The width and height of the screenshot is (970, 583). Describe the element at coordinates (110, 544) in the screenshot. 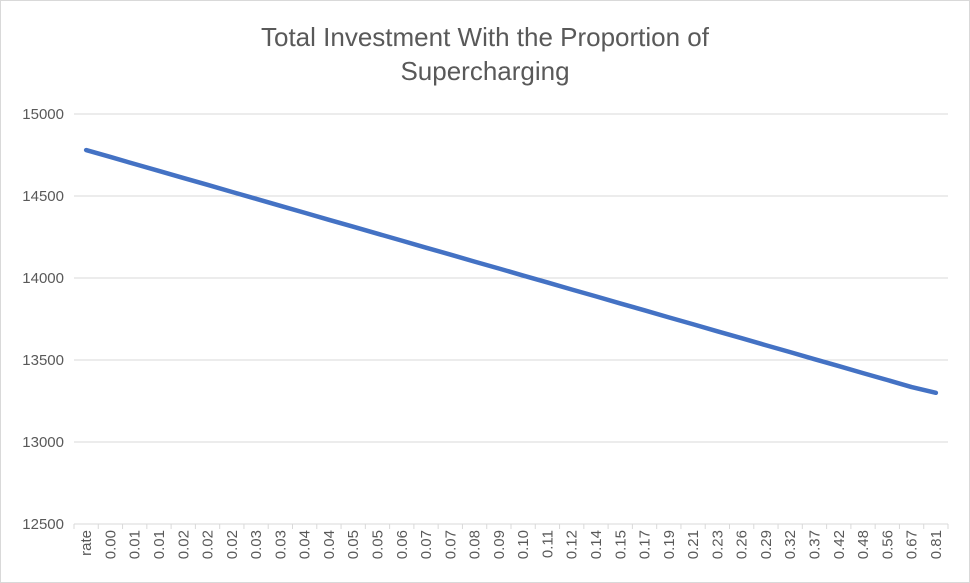

I see `x-tick-label: 0.00` at that location.